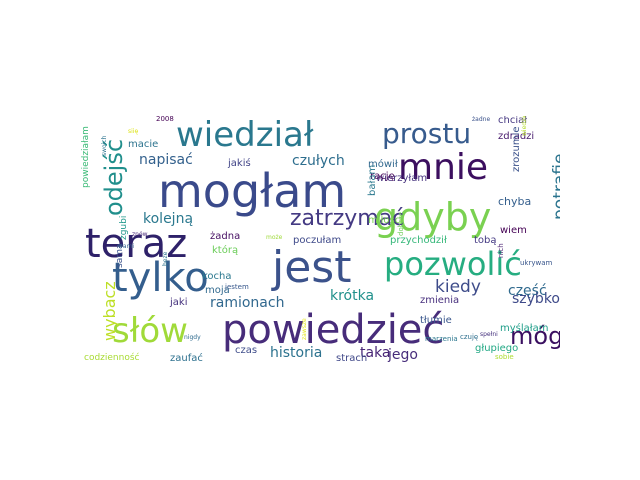 The height and width of the screenshot is (480, 640). Describe the element at coordinates (274, 237) in the screenshot. I see `word: może` at that location.